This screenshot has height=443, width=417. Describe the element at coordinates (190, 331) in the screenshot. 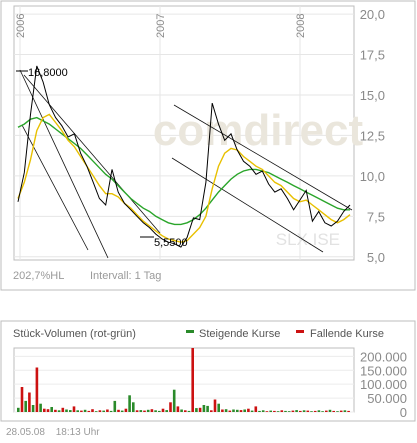

I see `legend-rising-swatch` at that location.